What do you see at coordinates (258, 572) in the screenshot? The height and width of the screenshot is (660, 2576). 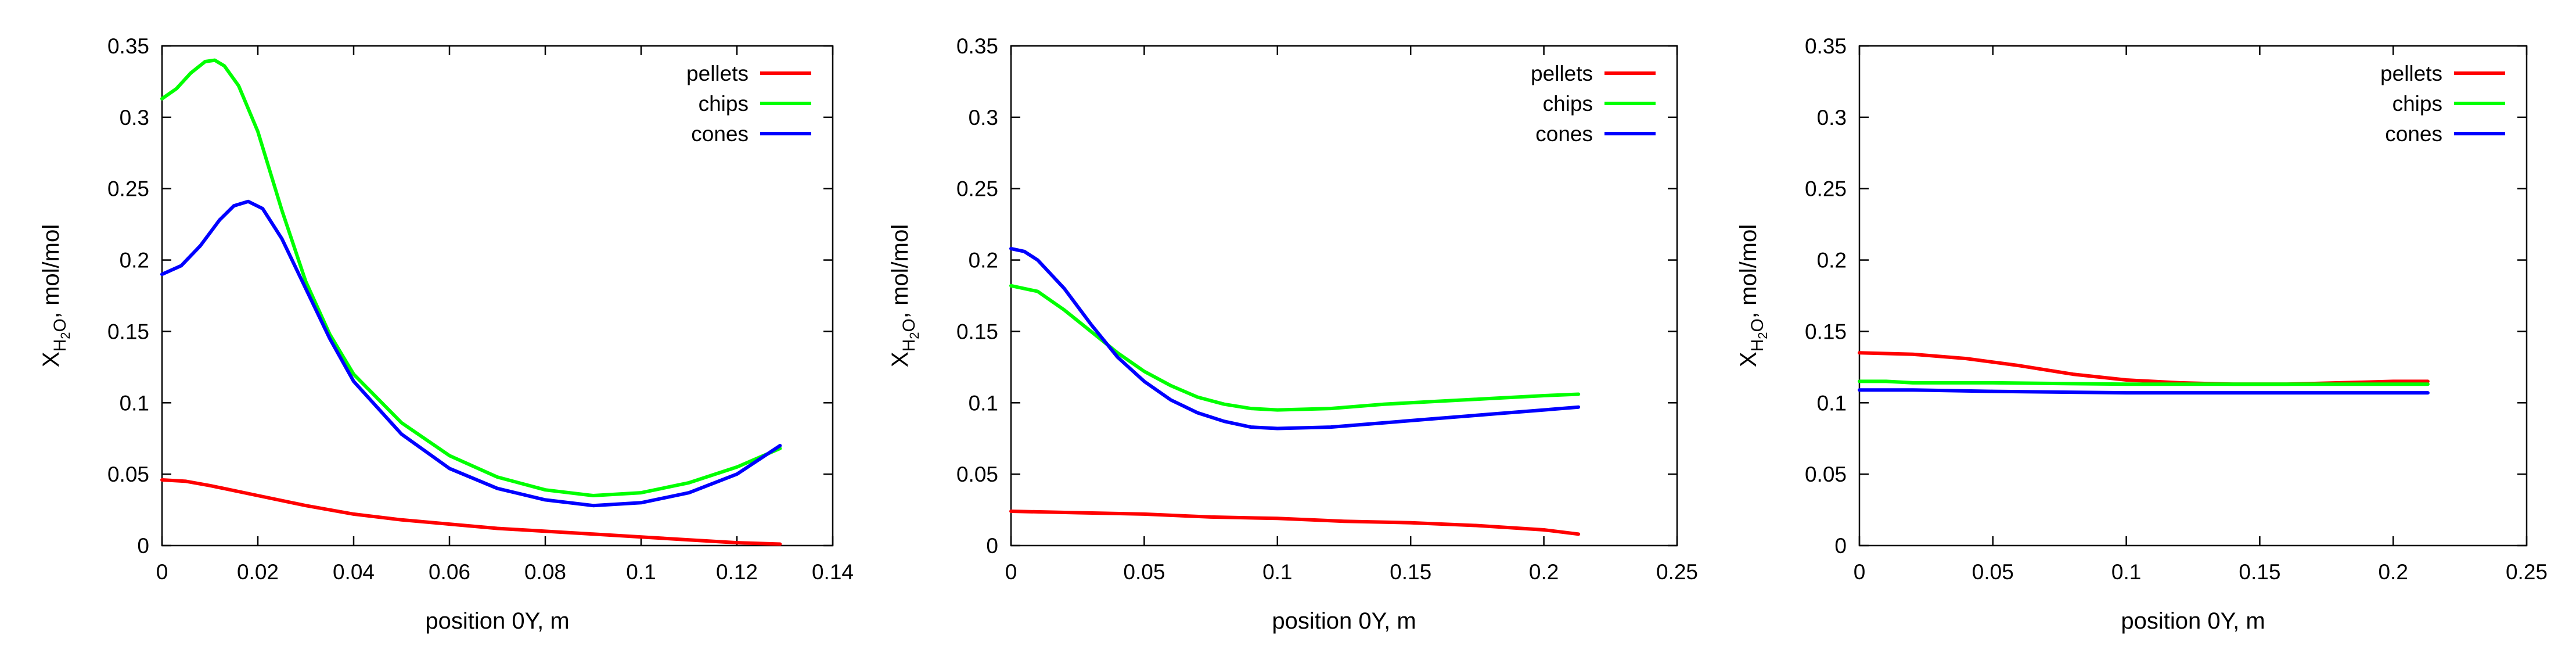 I see `x-tick-label: 0.02` at bounding box center [258, 572].